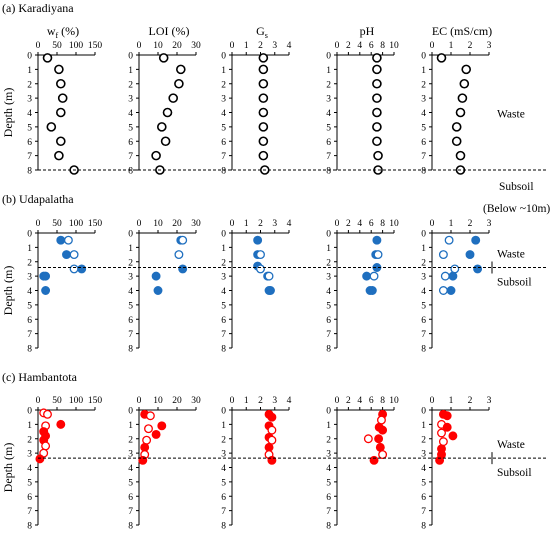 The width and height of the screenshot is (550, 538). I want to click on header-gs: Gs, so click(262, 32).